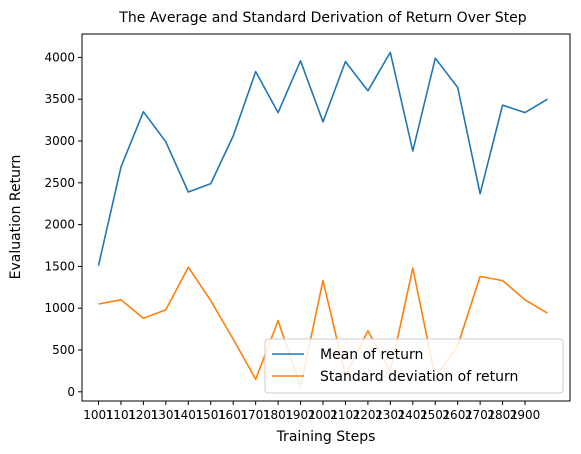 Image resolution: width=581 pixels, height=454 pixels. Describe the element at coordinates (59, 183) in the screenshot. I see `y-tick-label: 2500` at that location.